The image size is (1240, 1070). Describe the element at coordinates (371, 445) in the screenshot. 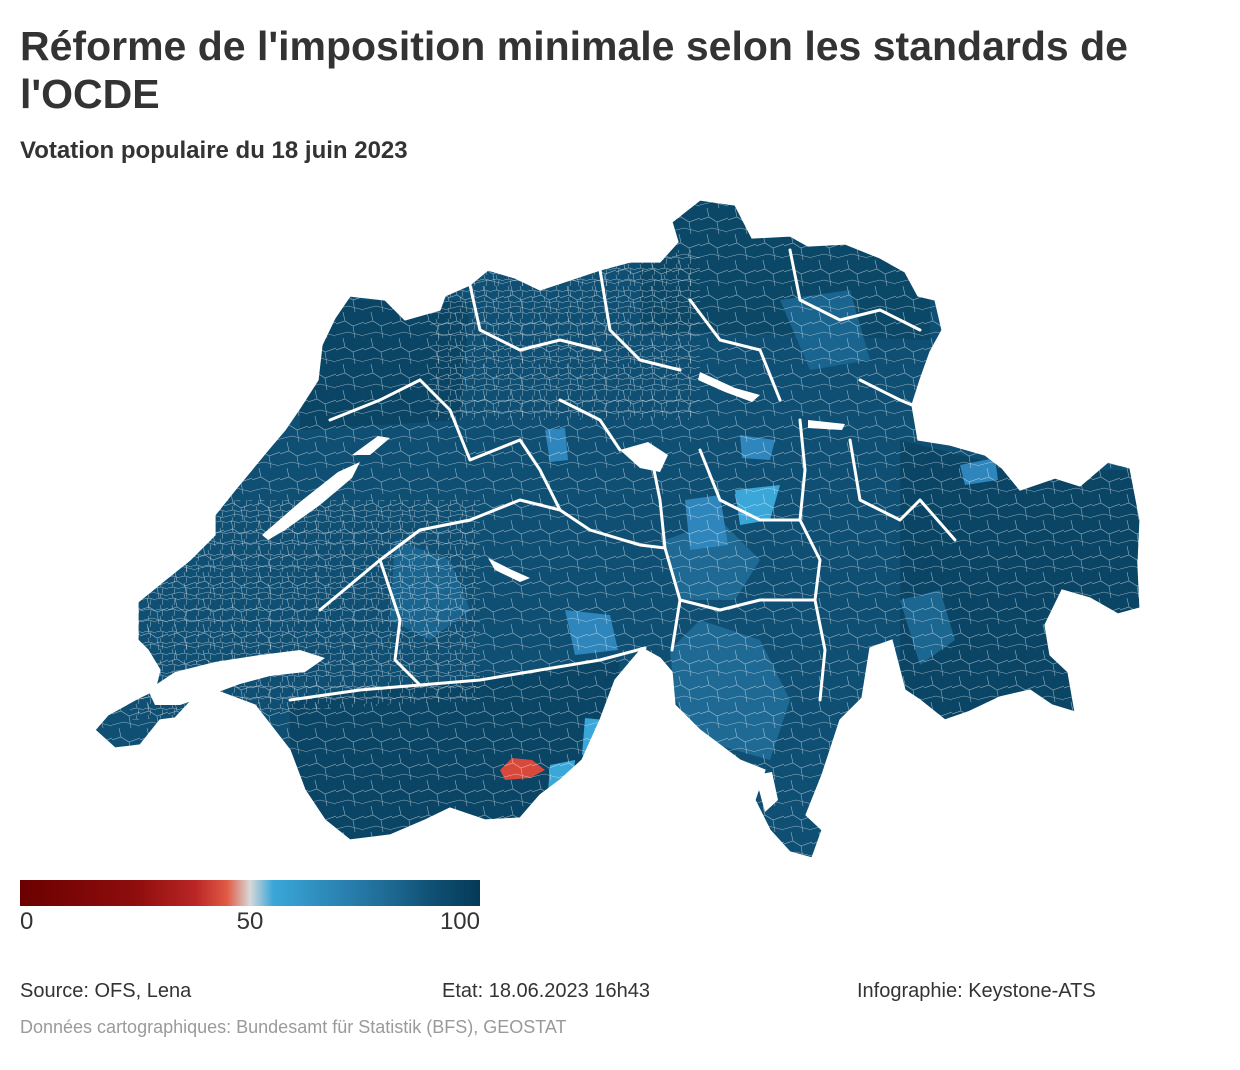

I see `lake-biel` at that location.